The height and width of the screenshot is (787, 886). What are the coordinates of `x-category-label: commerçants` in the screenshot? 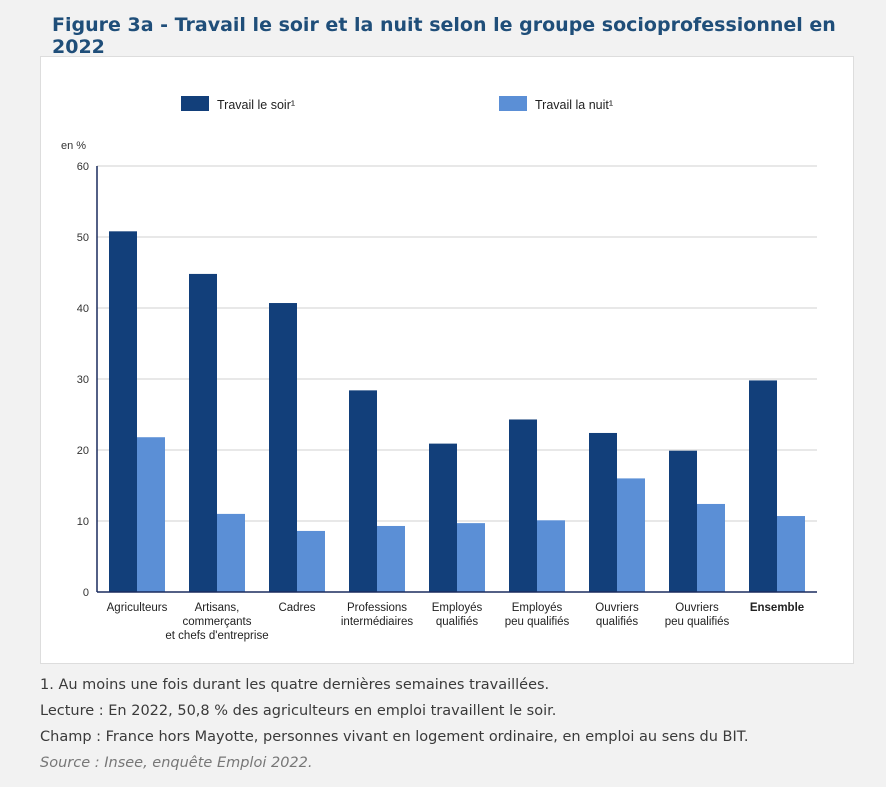 It's located at (216, 622).